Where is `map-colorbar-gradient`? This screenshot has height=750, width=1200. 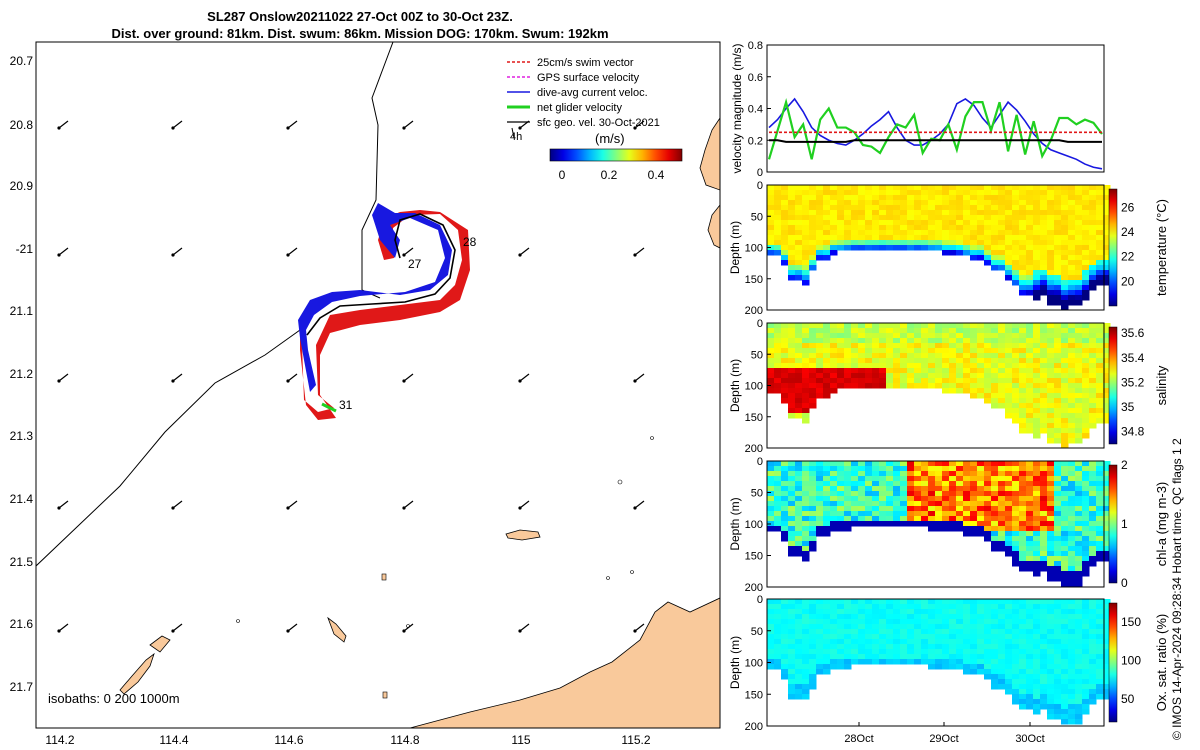
map-colorbar-gradient is located at coordinates (616, 155).